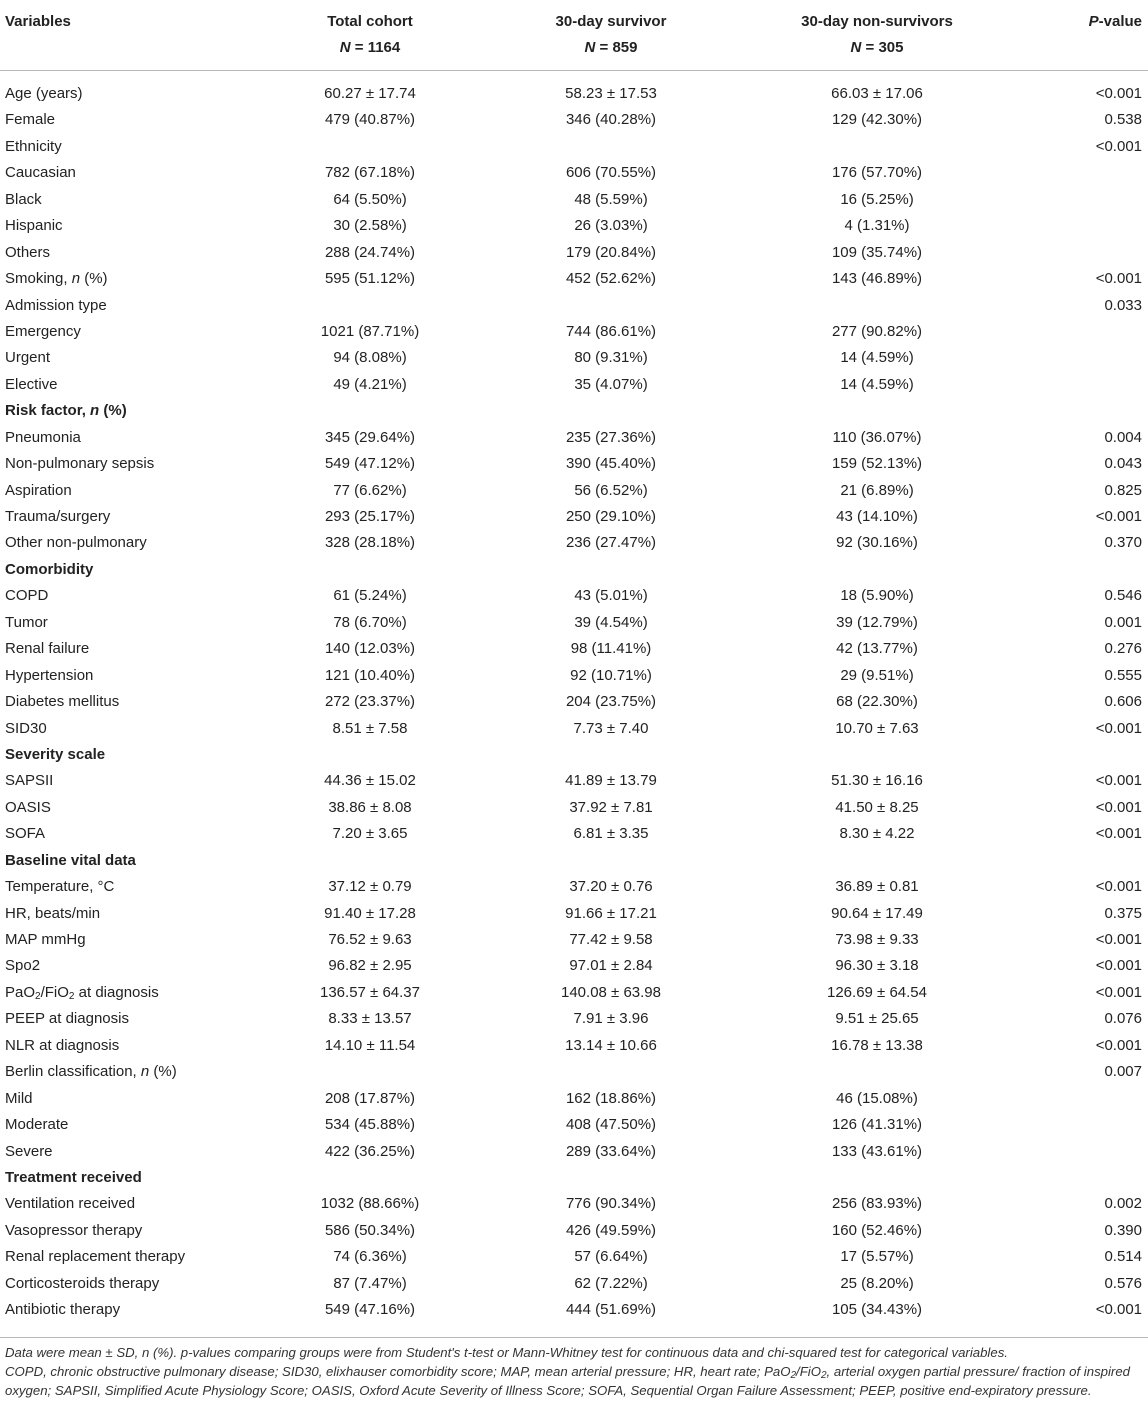  What do you see at coordinates (877, 437) in the screenshot?
I see `non-survivor-cell: 110 (36.07%)` at bounding box center [877, 437].